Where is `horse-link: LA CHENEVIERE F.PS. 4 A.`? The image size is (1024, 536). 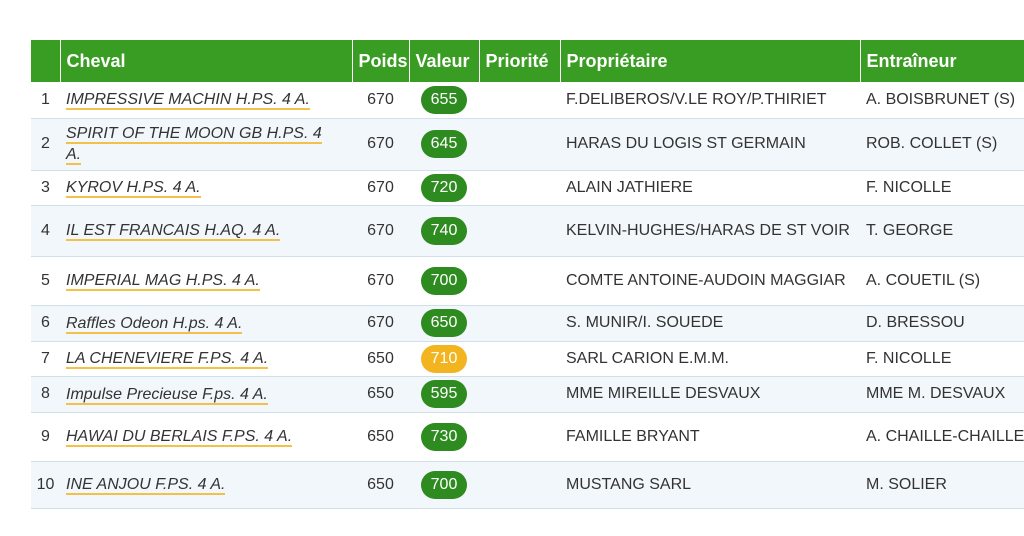 horse-link: LA CHENEVIERE F.PS. 4 A. is located at coordinates (167, 359).